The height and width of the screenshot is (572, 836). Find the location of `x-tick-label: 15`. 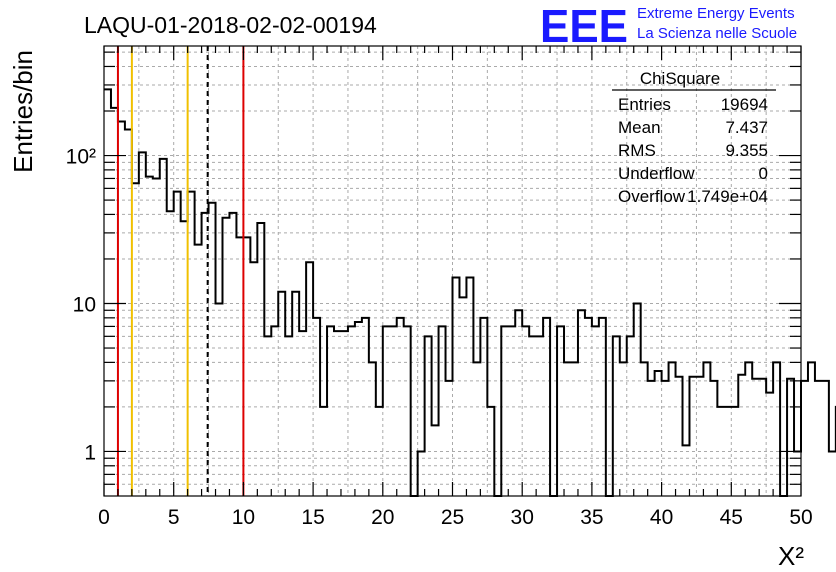

x-tick-label: 15 is located at coordinates (312, 517).